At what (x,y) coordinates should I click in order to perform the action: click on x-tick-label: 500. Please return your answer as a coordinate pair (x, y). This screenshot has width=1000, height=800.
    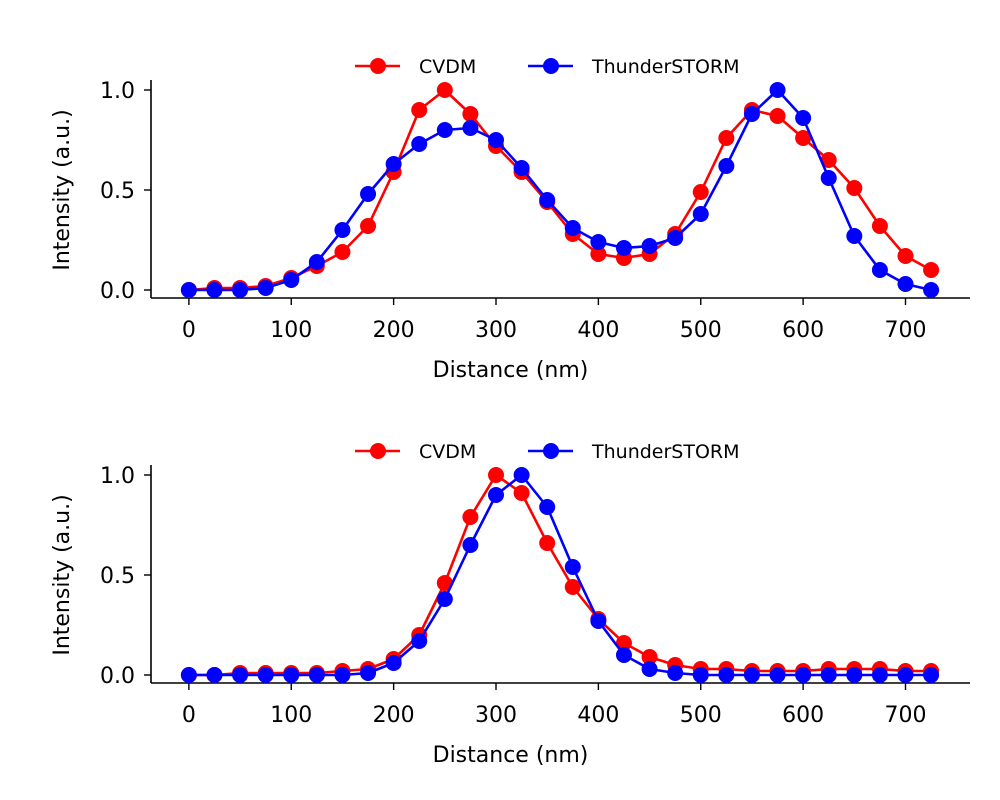
    Looking at the image, I should click on (701, 715).